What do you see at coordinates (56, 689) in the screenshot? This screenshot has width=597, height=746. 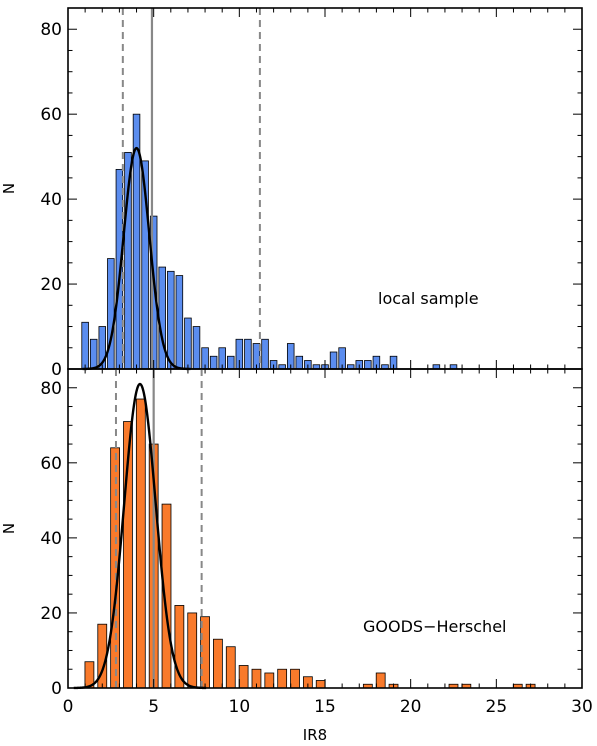 I see `y-tick-label-goods-herschel: 0` at bounding box center [56, 689].